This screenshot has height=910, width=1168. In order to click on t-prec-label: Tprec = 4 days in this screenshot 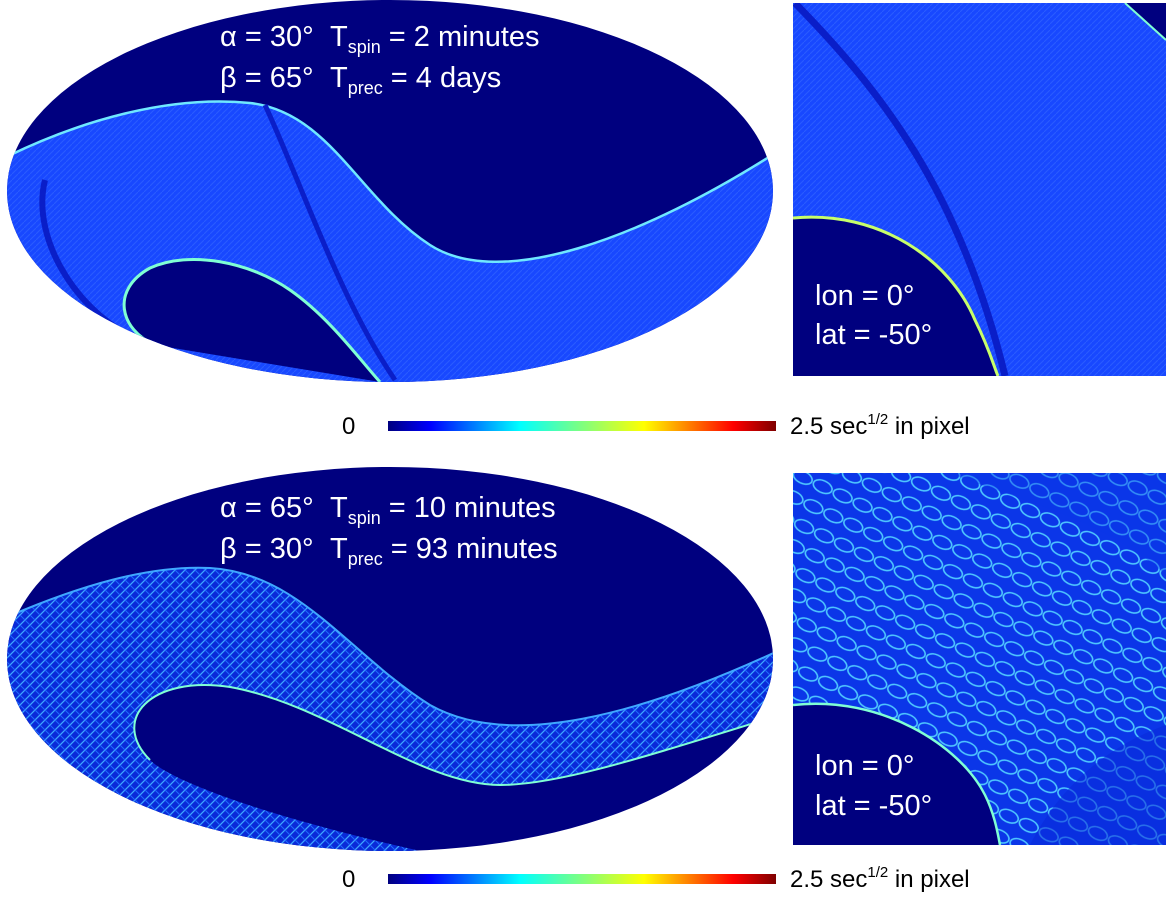, I will do `click(415, 80)`.